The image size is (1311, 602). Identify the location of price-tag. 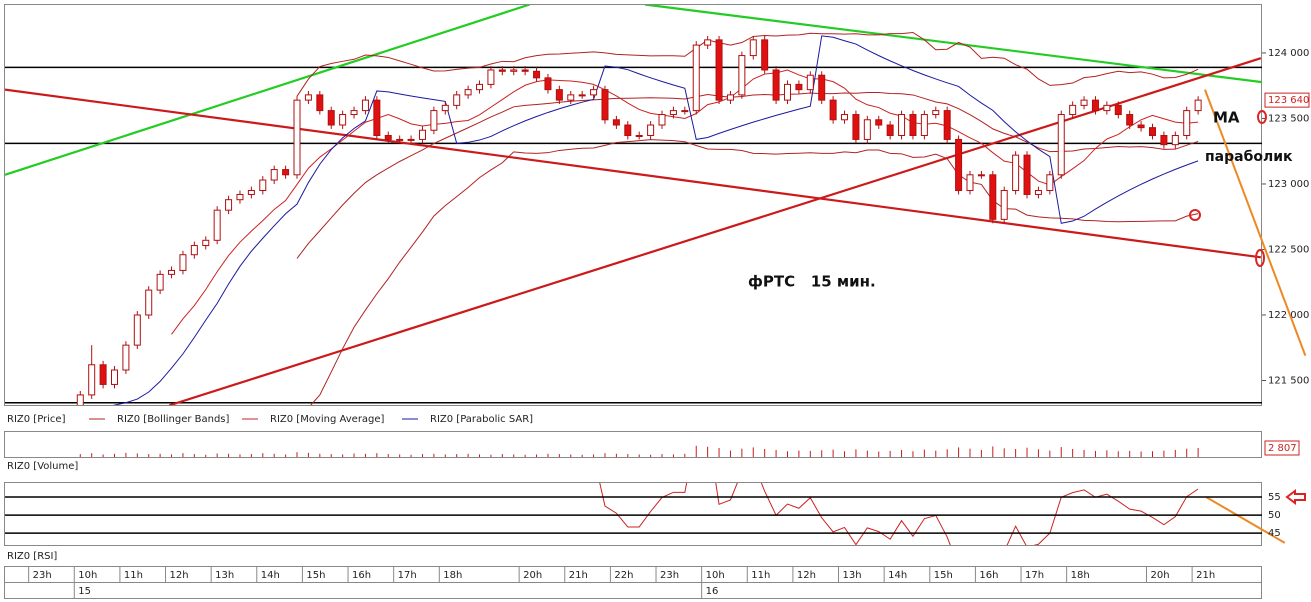
(1287, 100).